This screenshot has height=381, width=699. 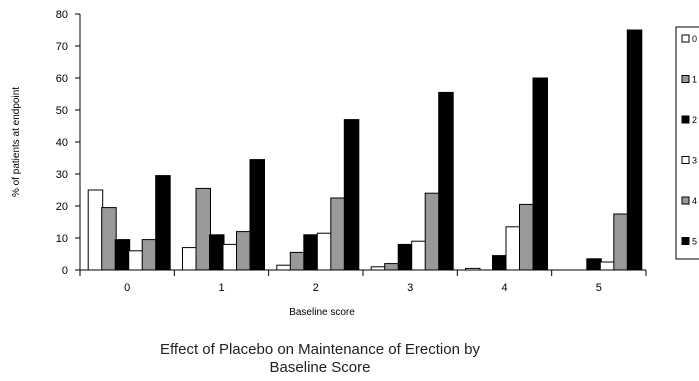 I want to click on y-axis: 0 10 20 30 40 50 60 70 80, so click(x=68, y=143).